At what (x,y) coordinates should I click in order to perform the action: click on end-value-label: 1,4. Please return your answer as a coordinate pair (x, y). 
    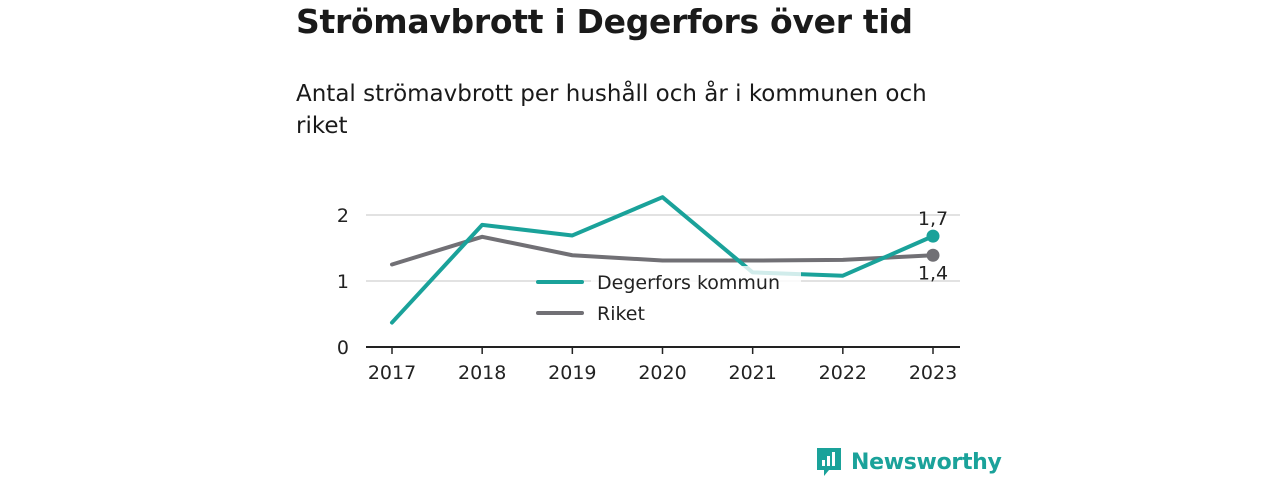
    Looking at the image, I should click on (933, 273).